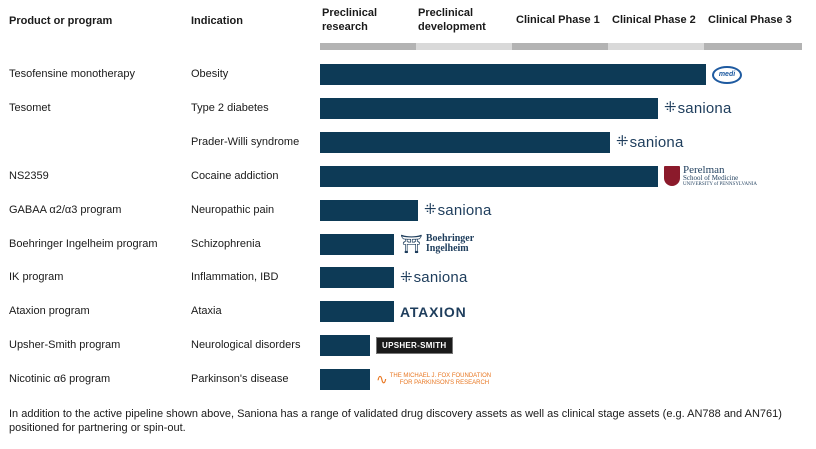 This screenshot has width=816, height=449. What do you see at coordinates (230, 107) in the screenshot?
I see `indication-label: Type 2 diabetes` at bounding box center [230, 107].